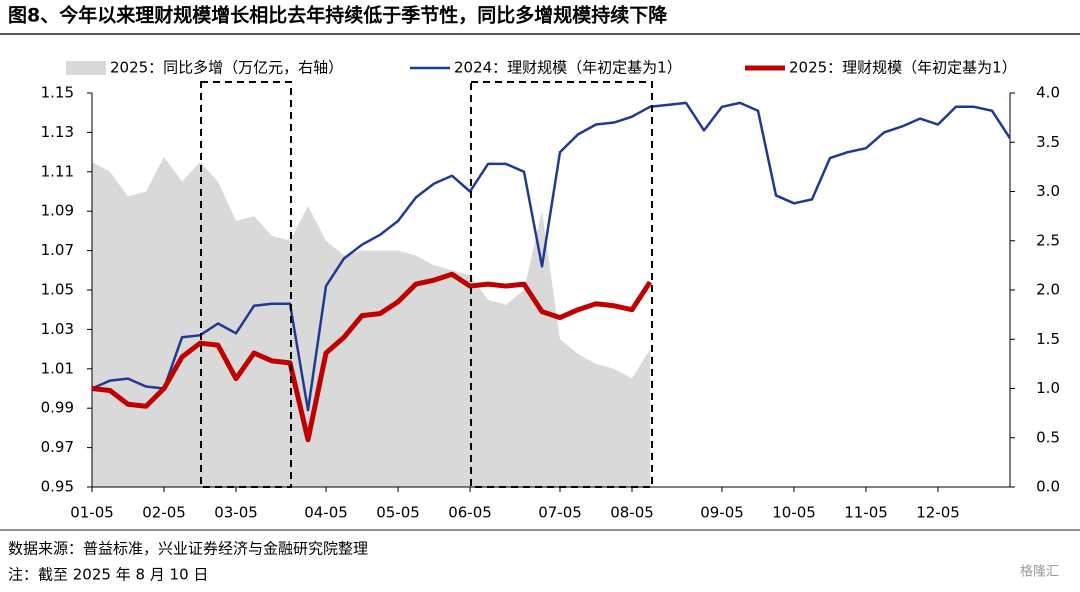  I want to click on x-tick-label: 04-05, so click(326, 513).